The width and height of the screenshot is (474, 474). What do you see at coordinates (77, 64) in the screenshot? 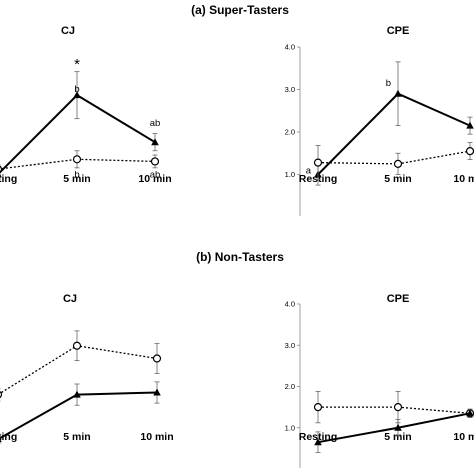
I see `significance-asterisk: *` at bounding box center [77, 64].